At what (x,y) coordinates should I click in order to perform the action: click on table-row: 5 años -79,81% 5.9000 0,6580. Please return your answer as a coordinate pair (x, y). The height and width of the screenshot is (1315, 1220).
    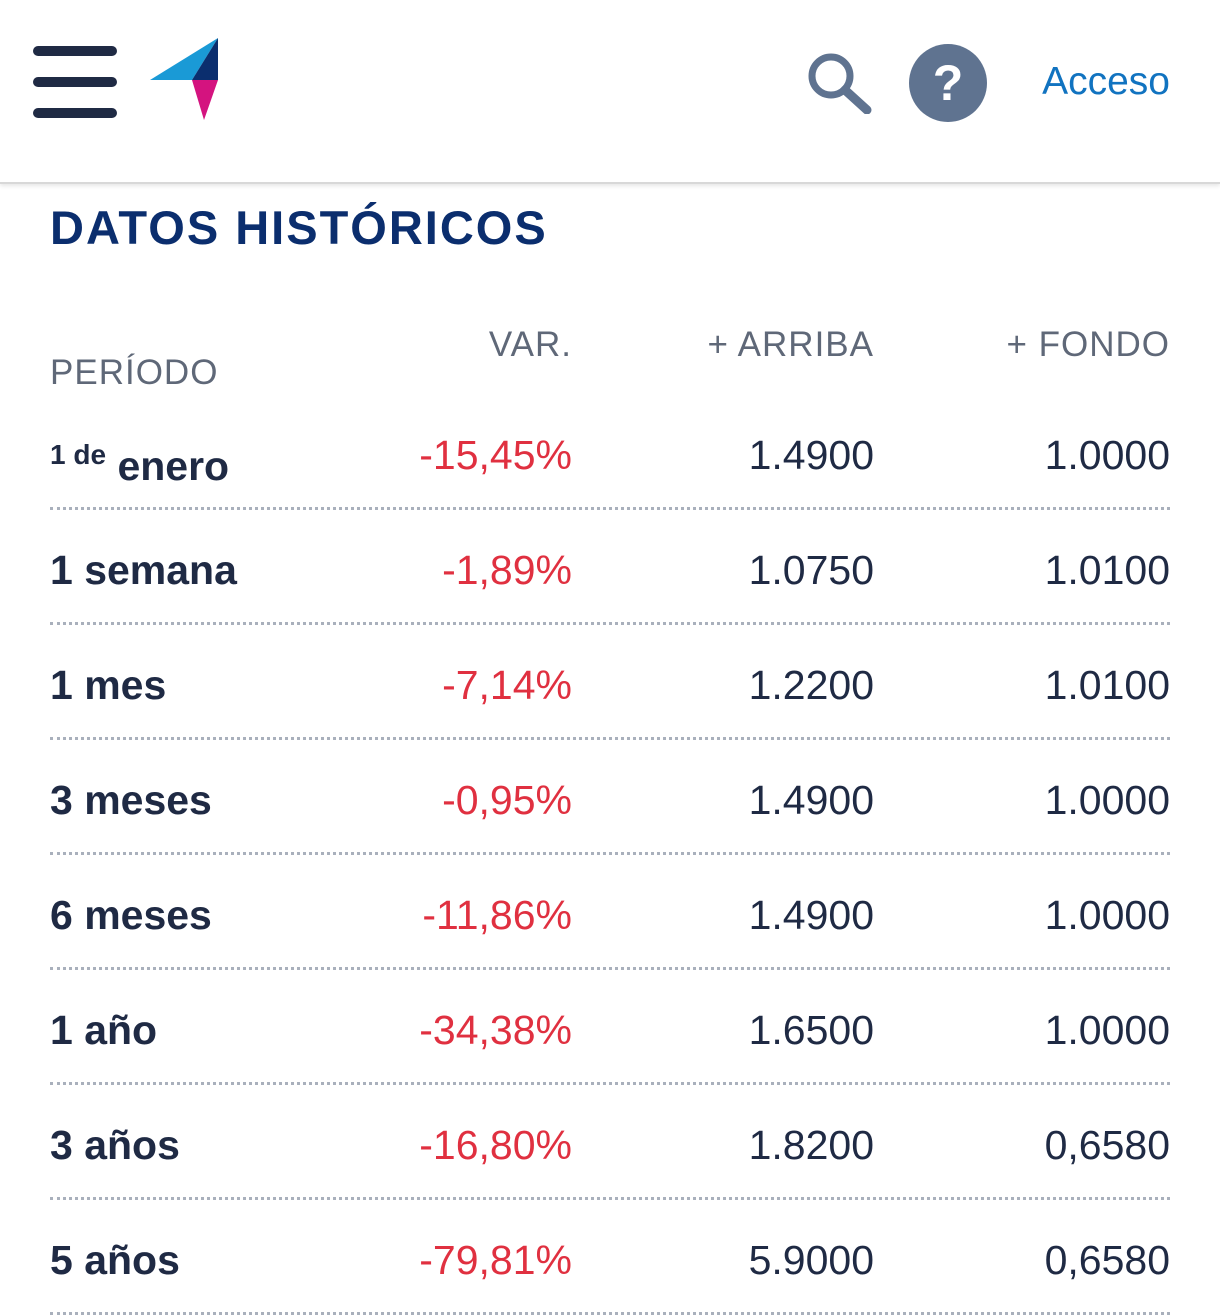
    Looking at the image, I should click on (610, 1257).